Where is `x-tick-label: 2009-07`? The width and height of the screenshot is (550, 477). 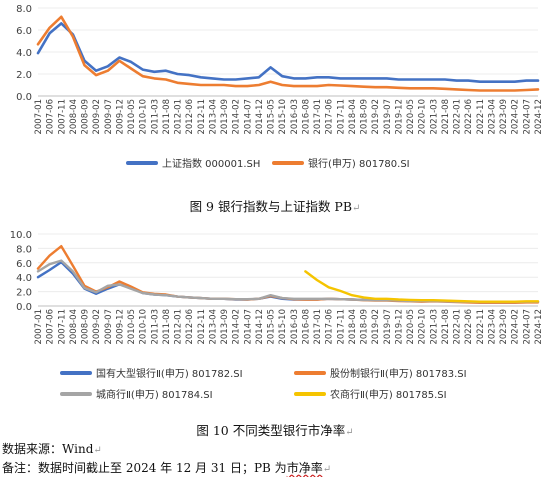
x-tick-label: 2009-07 is located at coordinates (109, 117).